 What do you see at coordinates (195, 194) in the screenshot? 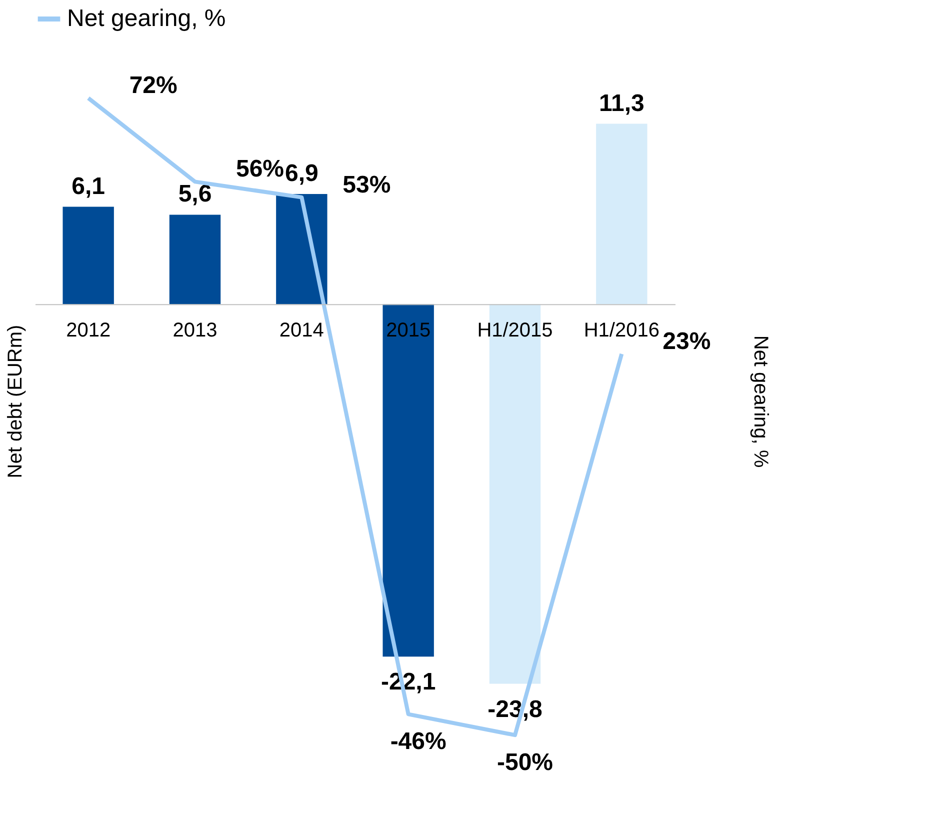
I see `data-label: 5,6` at bounding box center [195, 194].